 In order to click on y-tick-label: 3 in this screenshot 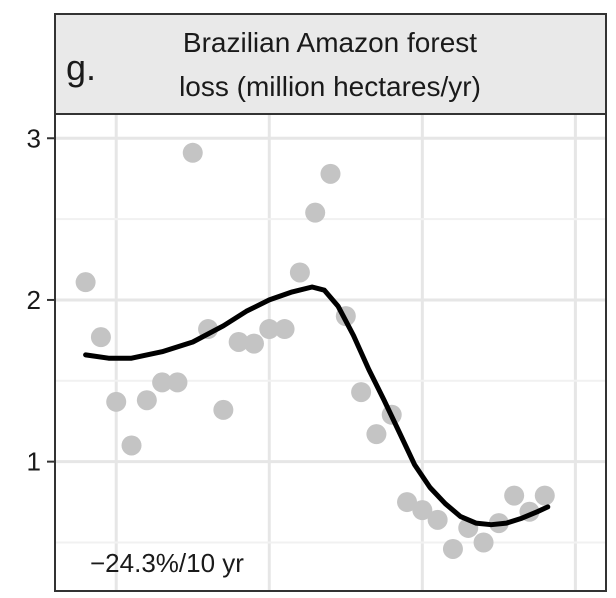, I will do `click(34, 138)`.